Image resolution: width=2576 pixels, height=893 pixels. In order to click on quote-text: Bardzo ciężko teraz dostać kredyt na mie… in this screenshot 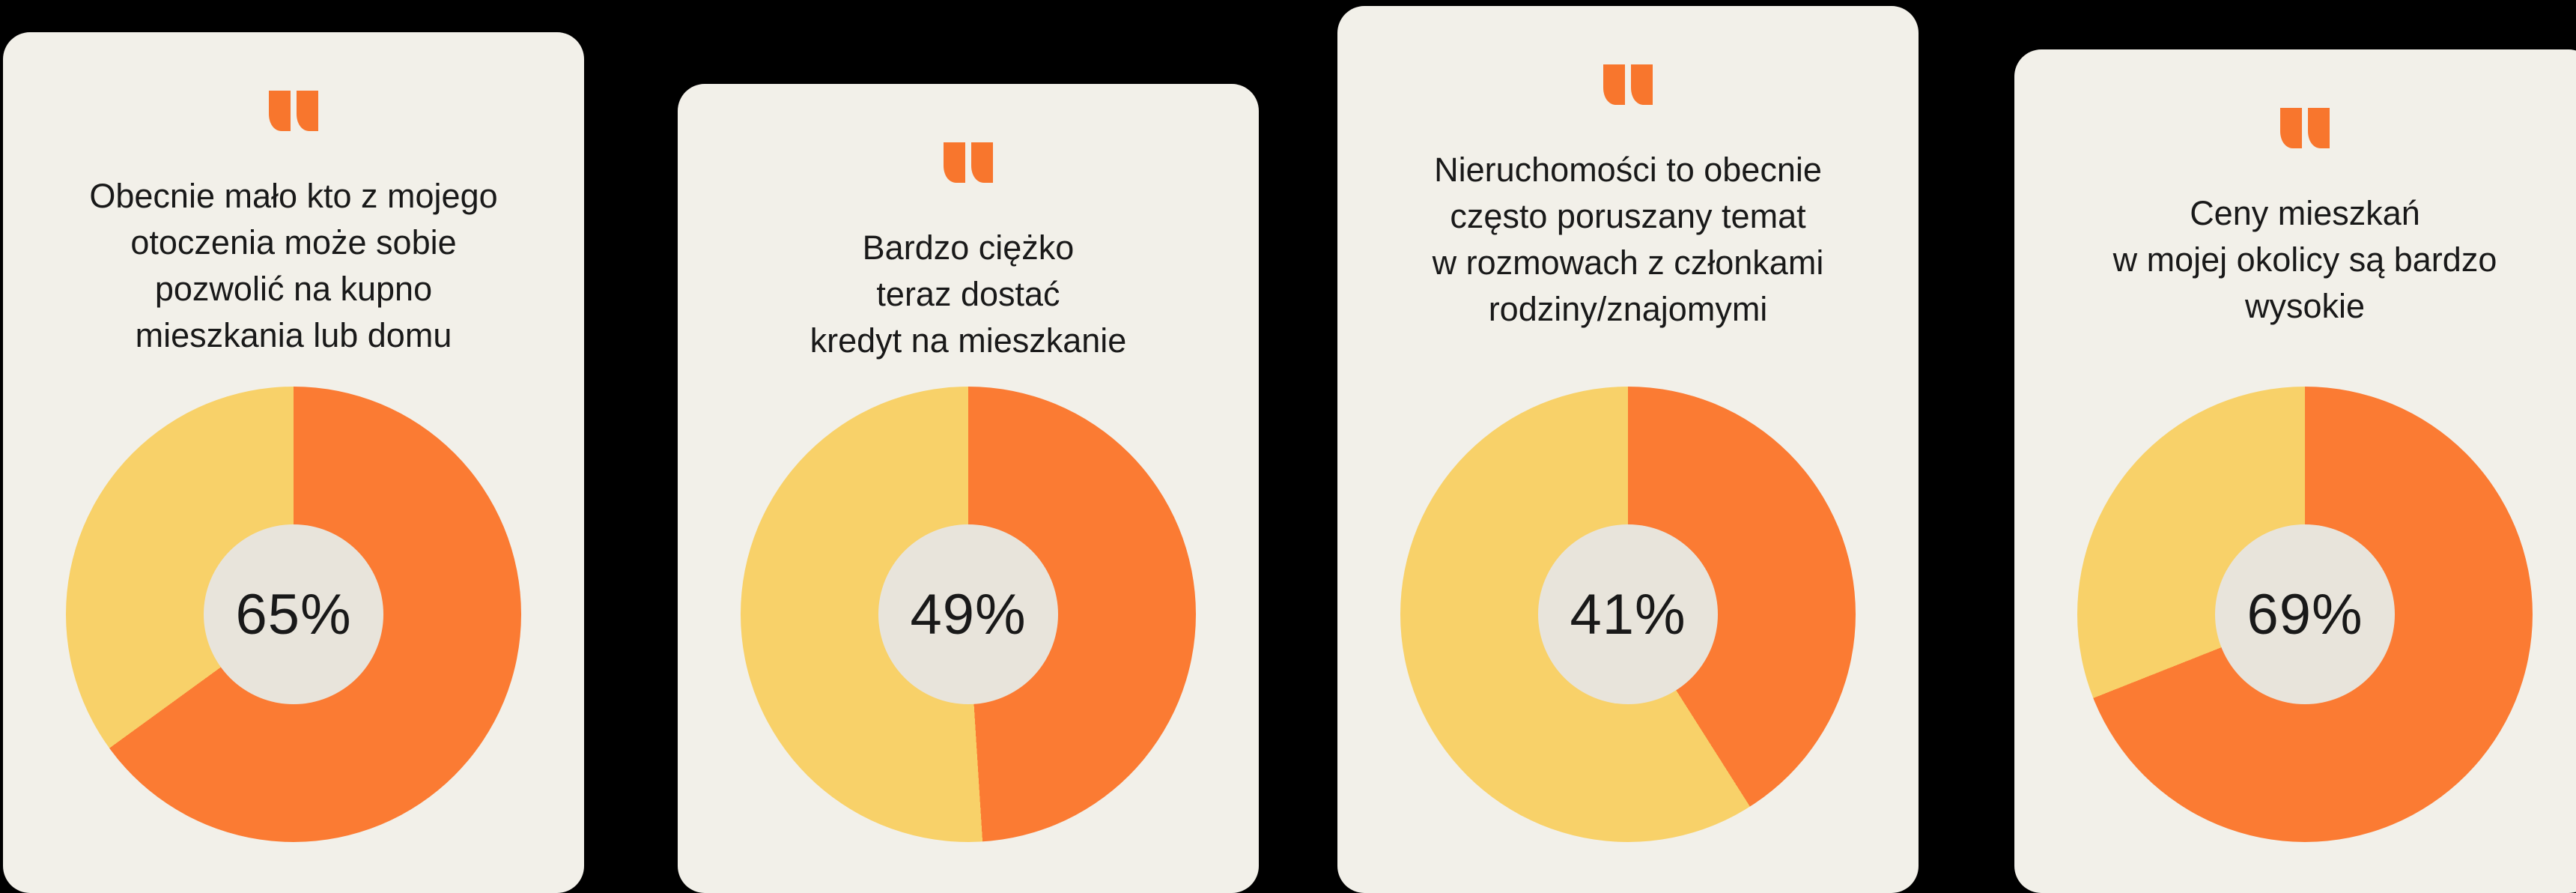, I will do `click(968, 294)`.